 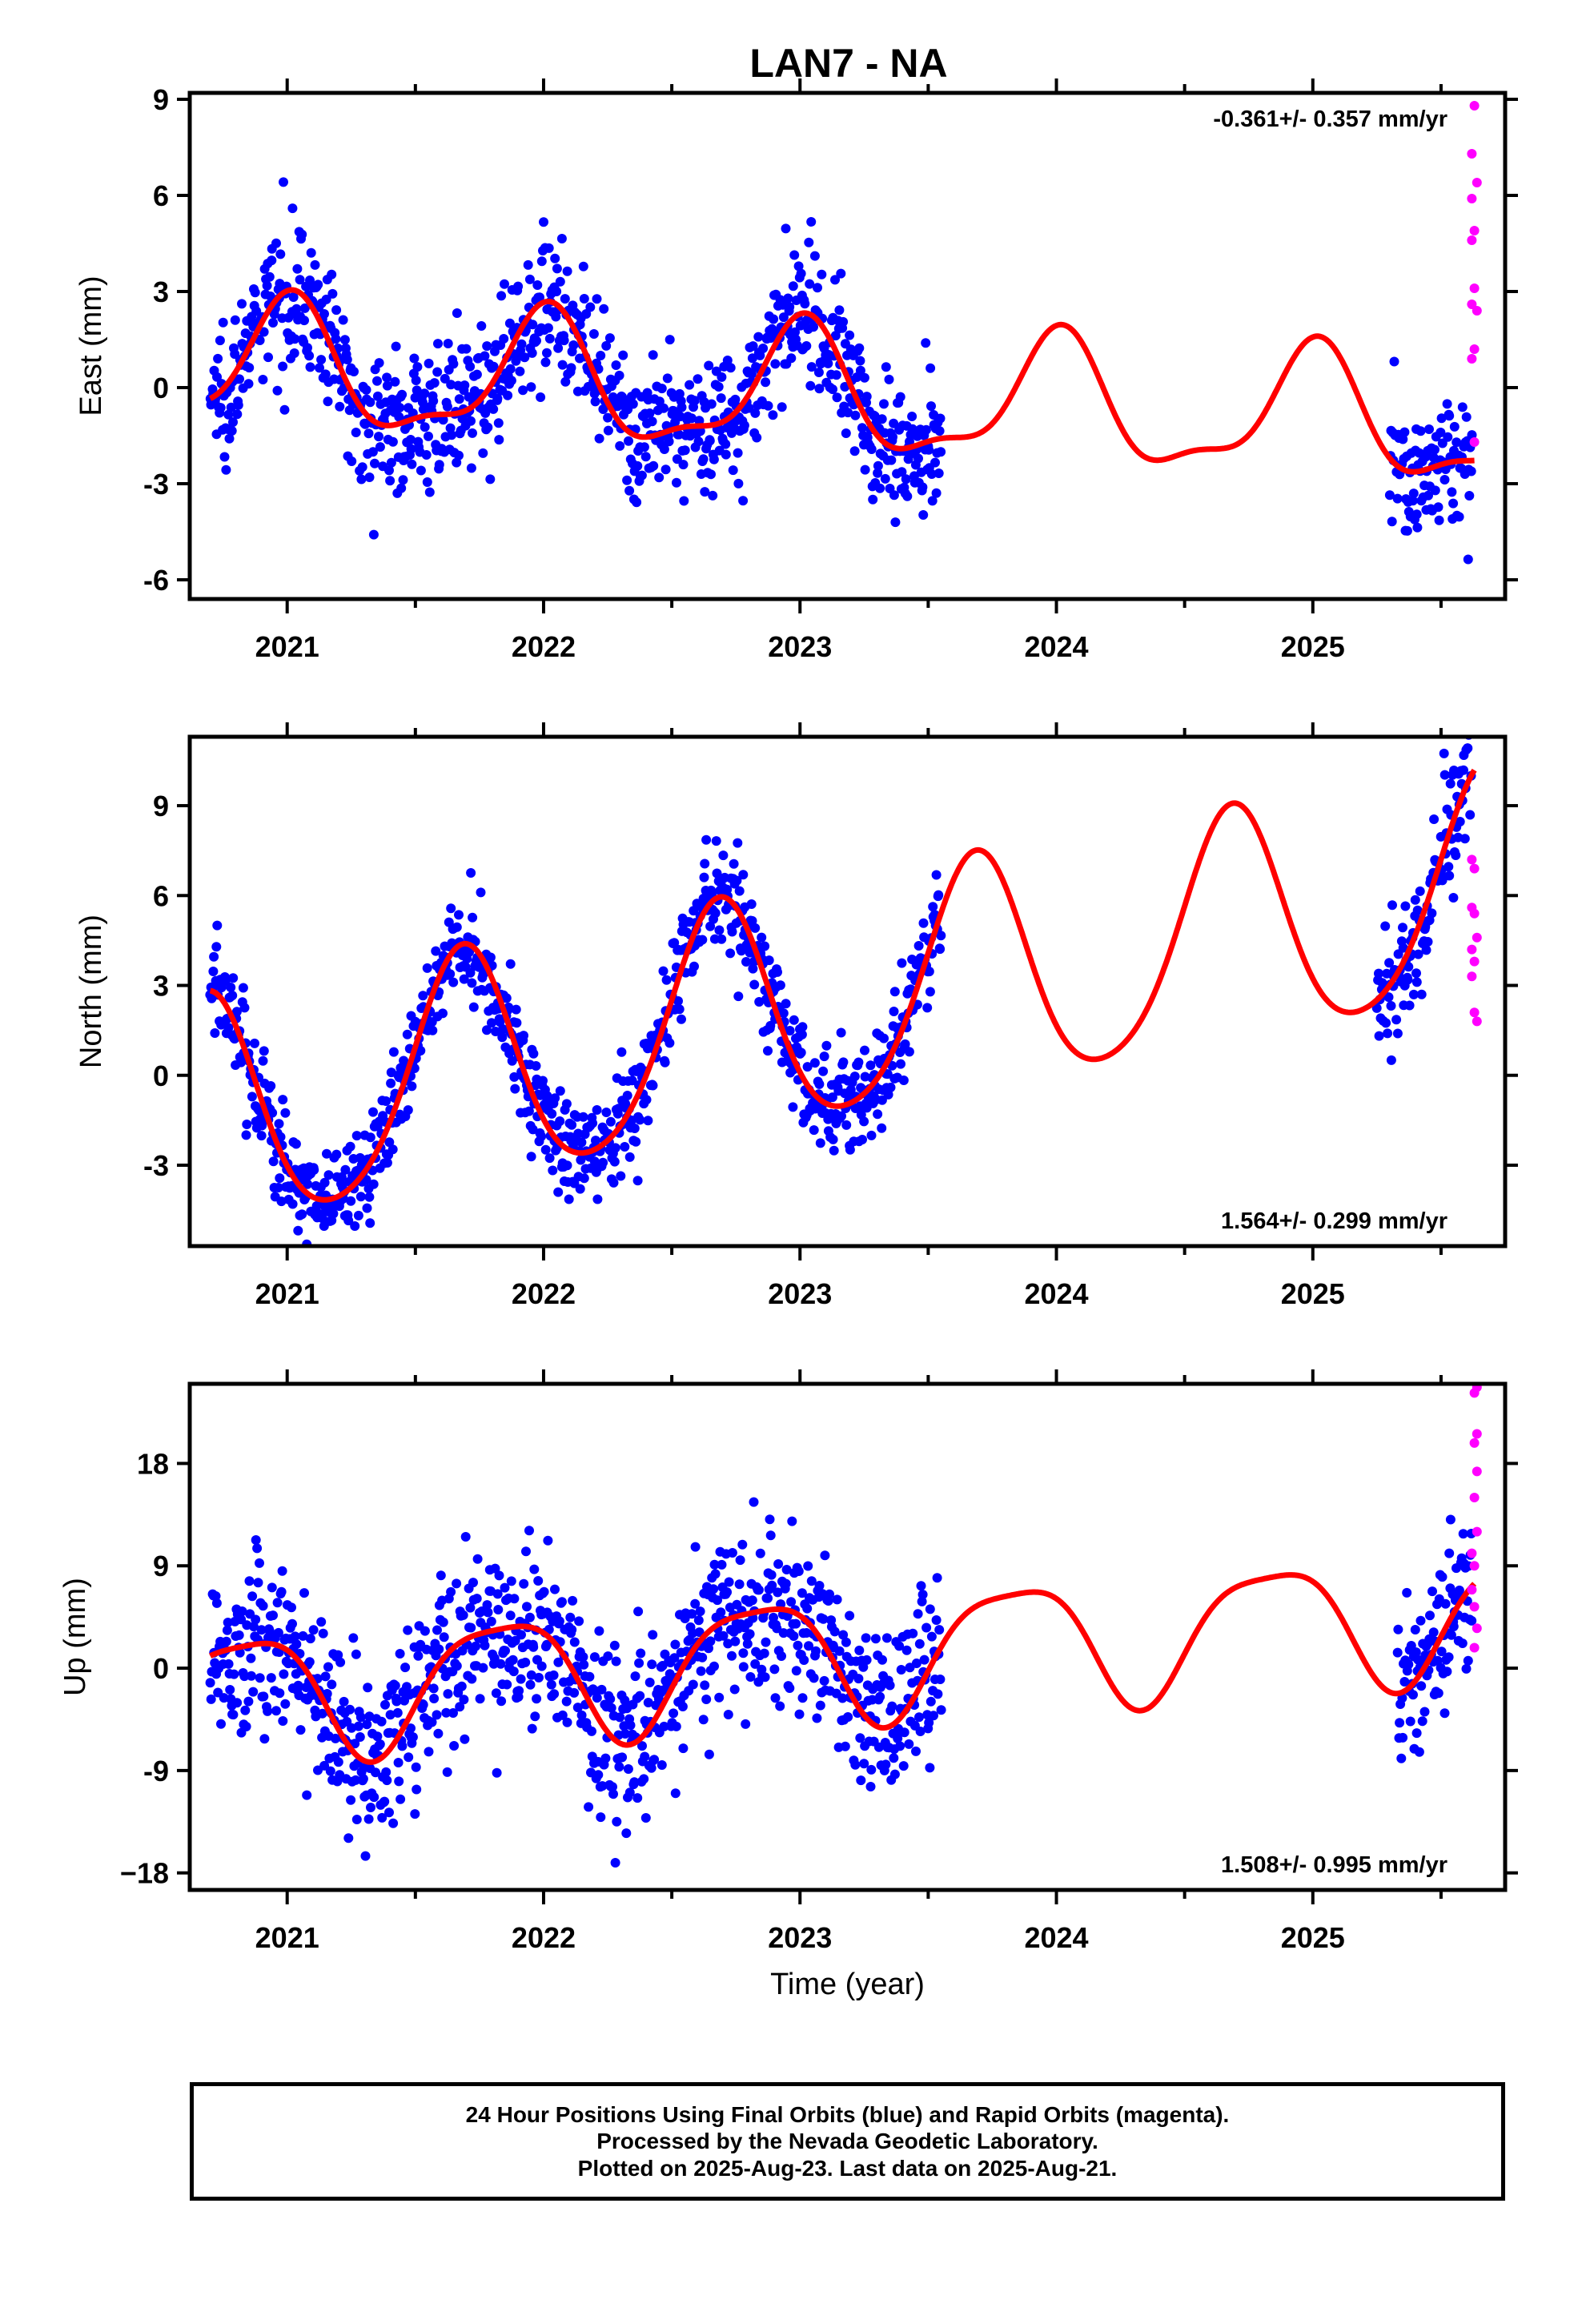 I want to click on x-tick-label: 2024, so click(x=1056, y=646).